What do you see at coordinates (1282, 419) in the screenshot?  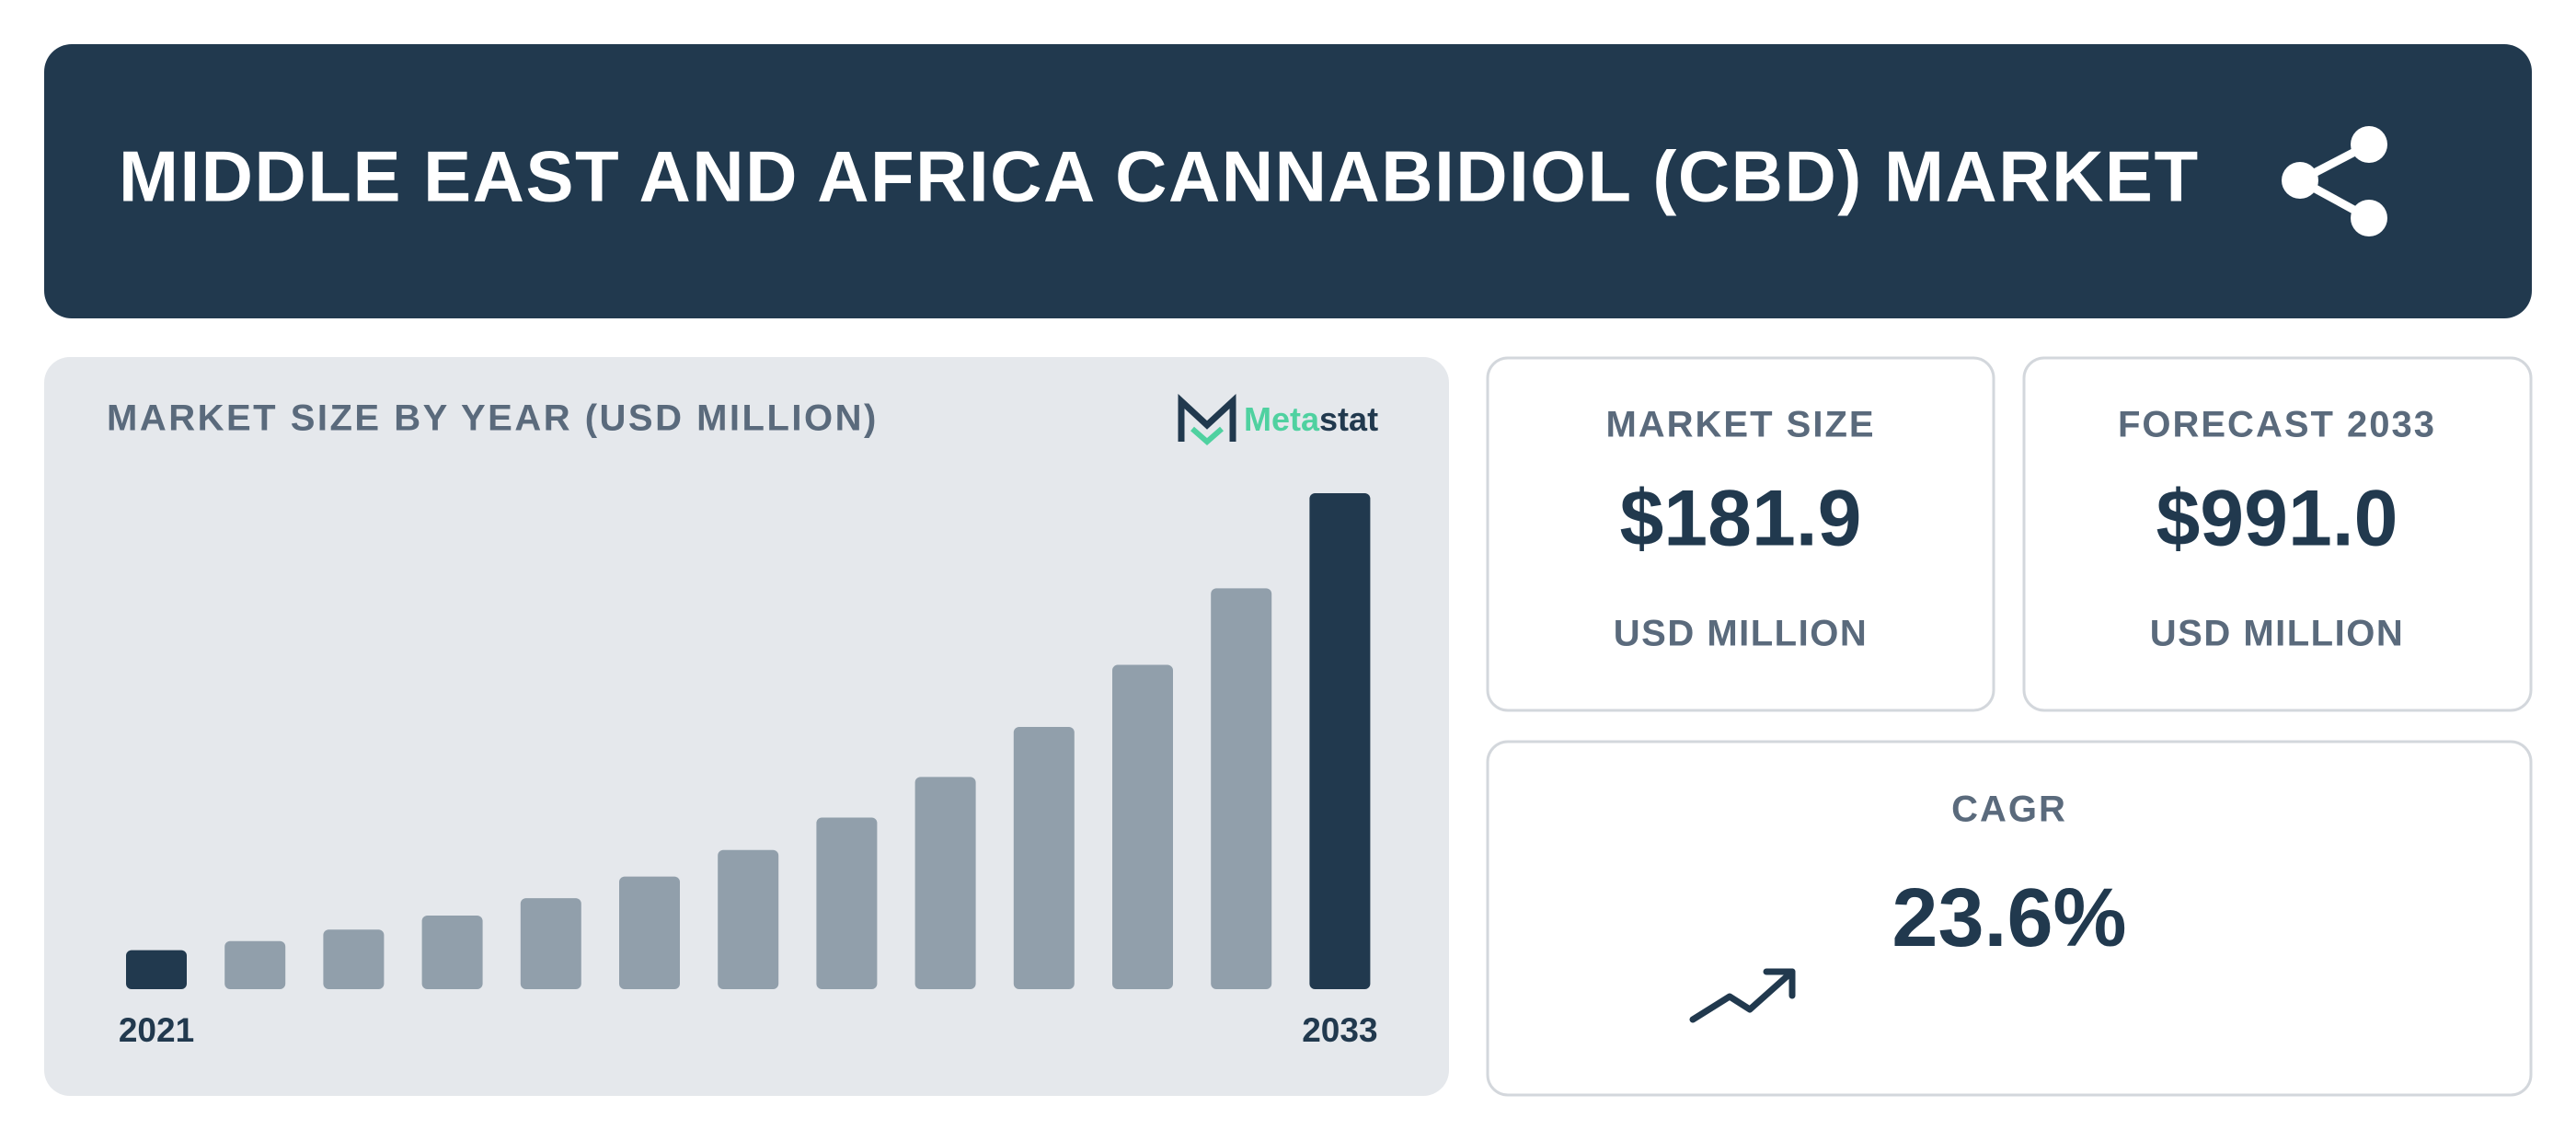 I see `brand-part: Meta` at bounding box center [1282, 419].